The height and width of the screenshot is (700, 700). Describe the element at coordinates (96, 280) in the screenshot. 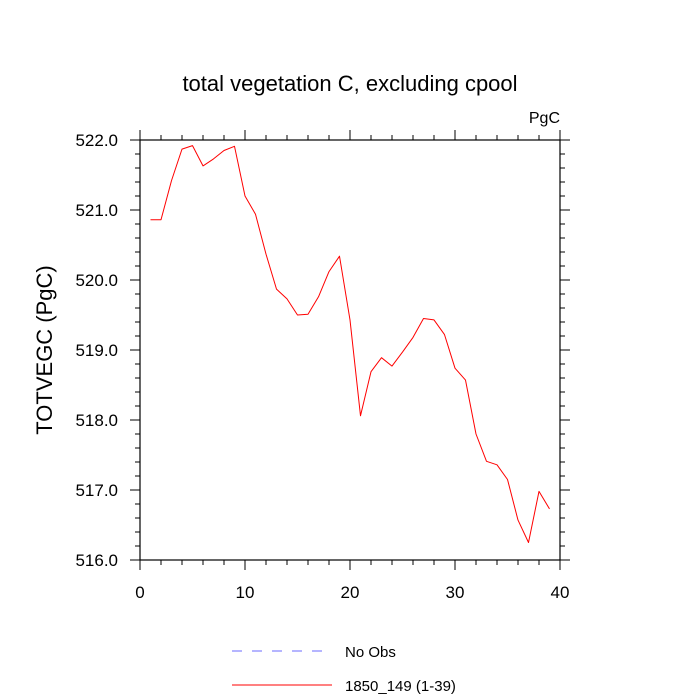

I see `y-tick-label: 520.0` at that location.